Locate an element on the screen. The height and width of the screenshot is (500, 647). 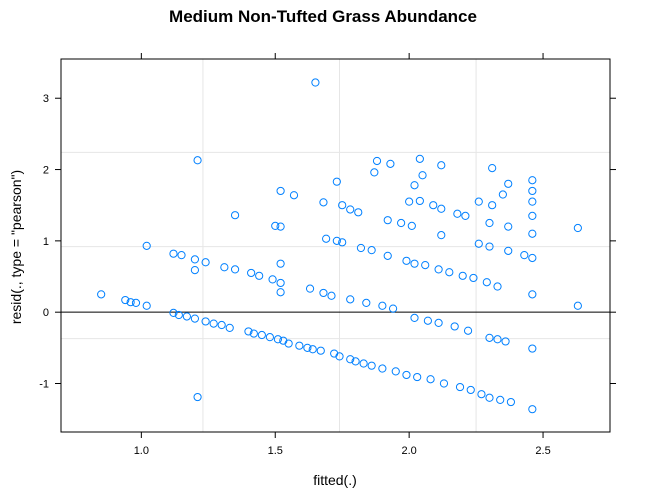
y-tick-label: 2 is located at coordinates (46, 171).